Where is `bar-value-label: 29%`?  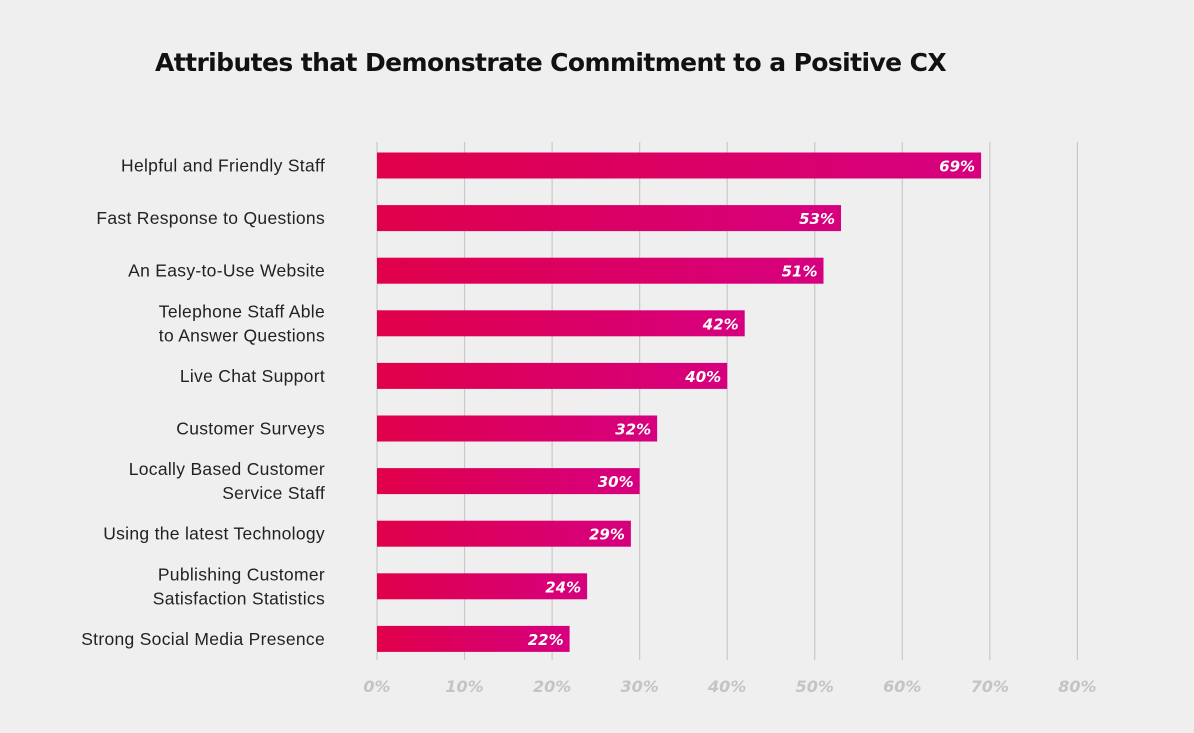
bar-value-label: 29% is located at coordinates (607, 535).